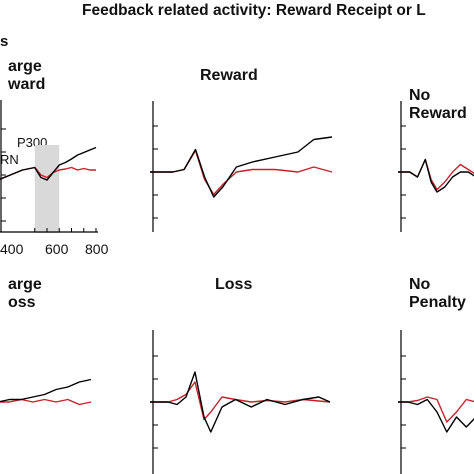 Image resolution: width=474 pixels, height=474 pixels. Describe the element at coordinates (47, 189) in the screenshot. I see `analysis-window-shade` at that location.